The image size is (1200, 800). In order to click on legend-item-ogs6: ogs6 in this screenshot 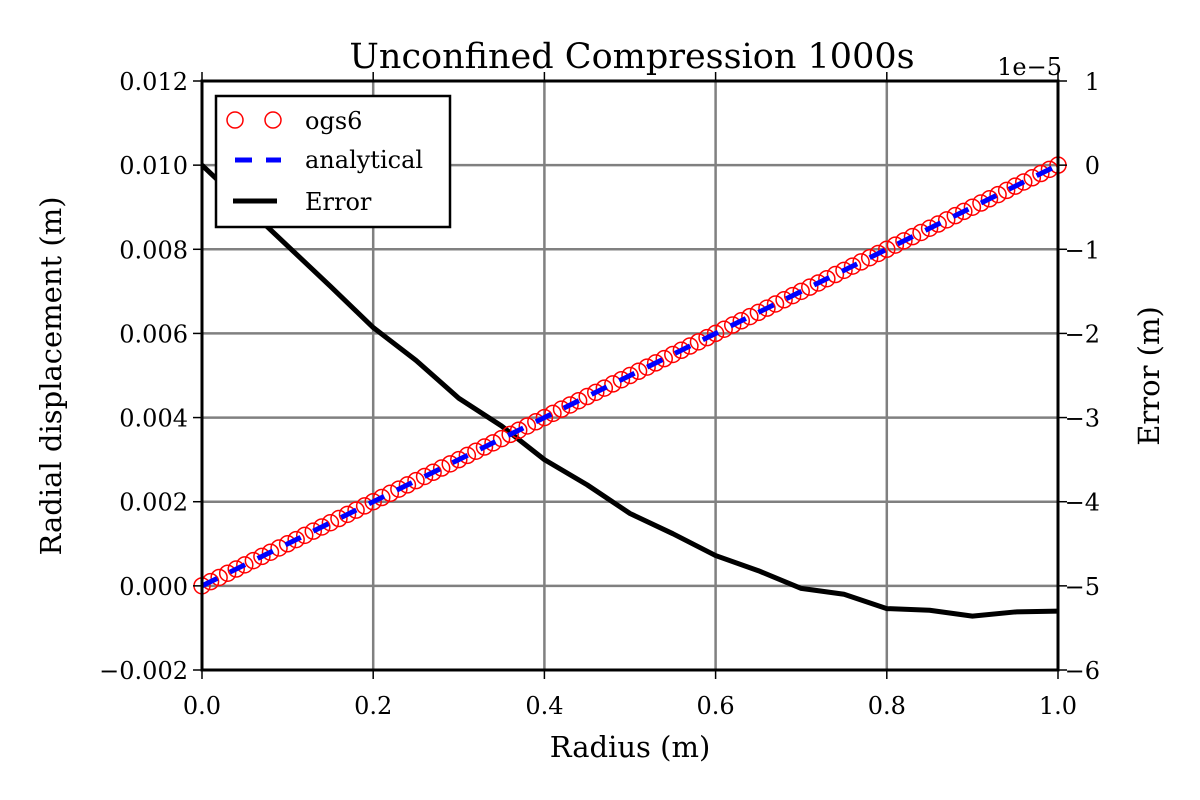, I will do `click(294, 121)`.